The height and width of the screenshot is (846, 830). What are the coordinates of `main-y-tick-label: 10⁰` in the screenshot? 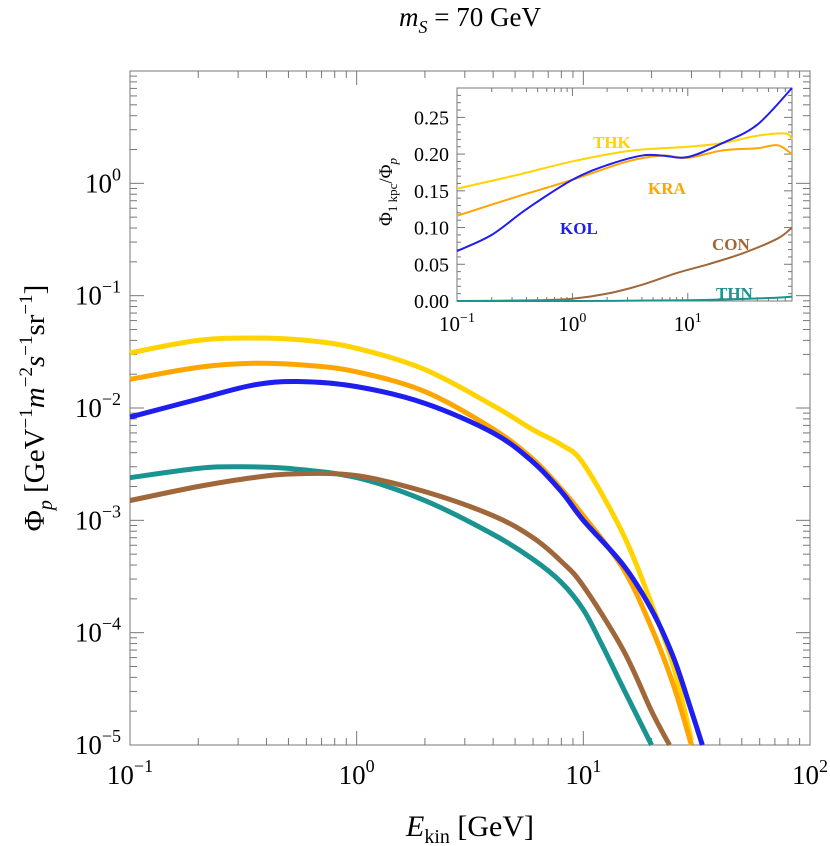 It's located at (103, 181).